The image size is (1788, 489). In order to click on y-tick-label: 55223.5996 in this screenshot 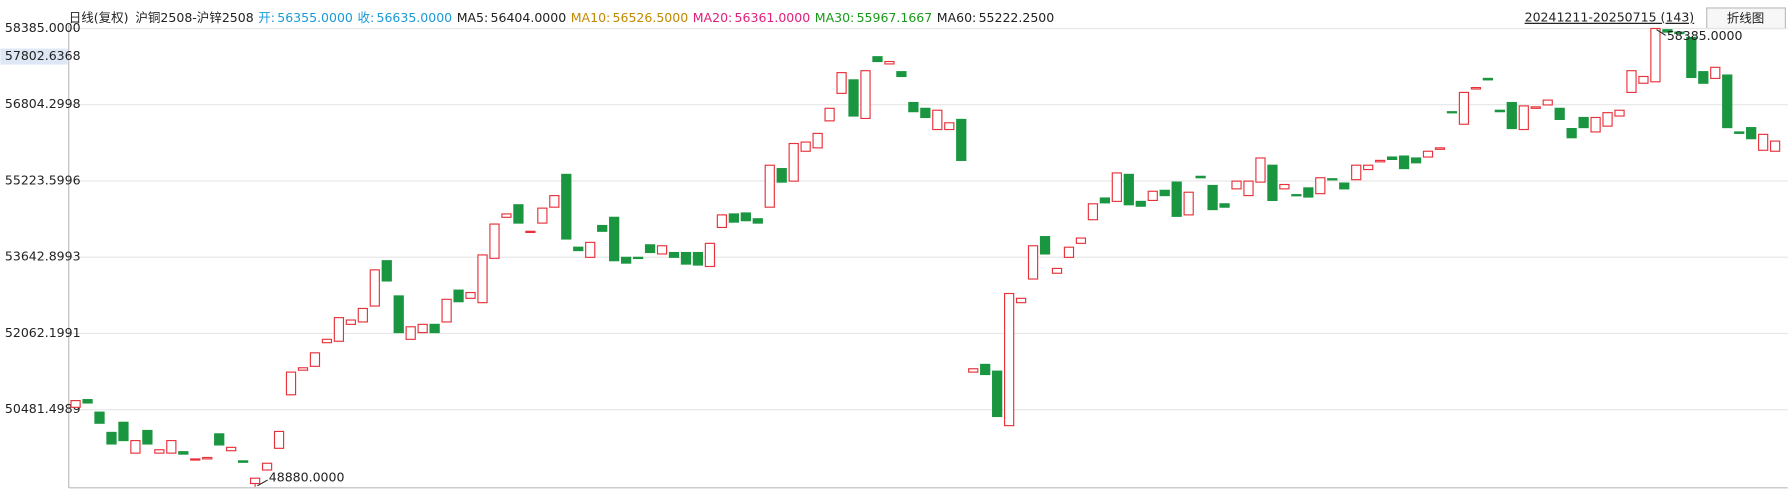, I will do `click(43, 179)`.